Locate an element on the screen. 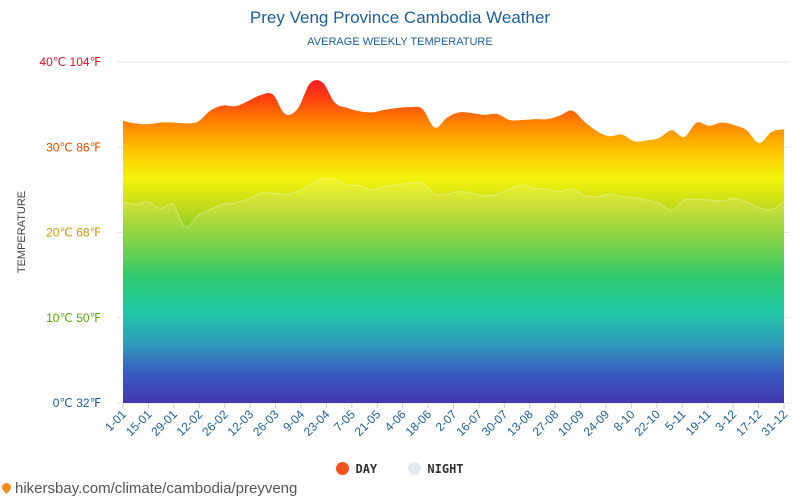 Image resolution: width=800 pixels, height=500 pixels. x-tick-label: 24-09 is located at coordinates (597, 423).